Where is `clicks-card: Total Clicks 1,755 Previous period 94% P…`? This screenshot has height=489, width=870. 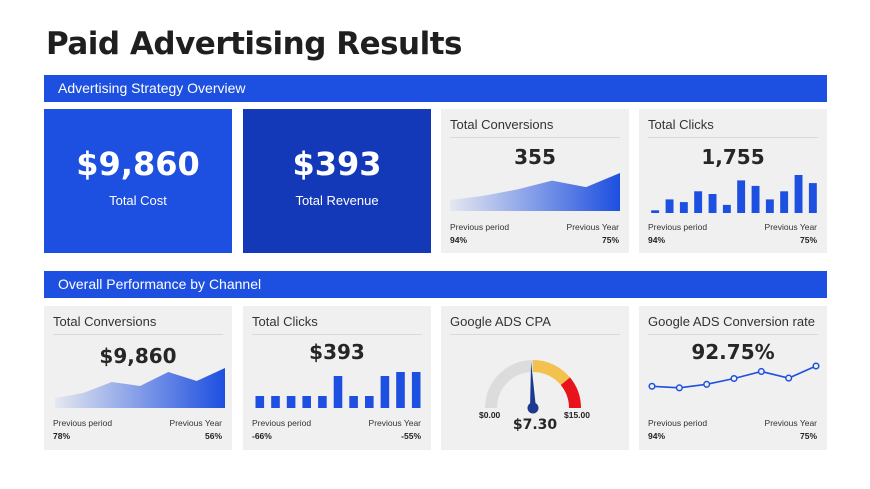
clicks-card: Total Clicks 1,755 Previous period 94% P… is located at coordinates (733, 181).